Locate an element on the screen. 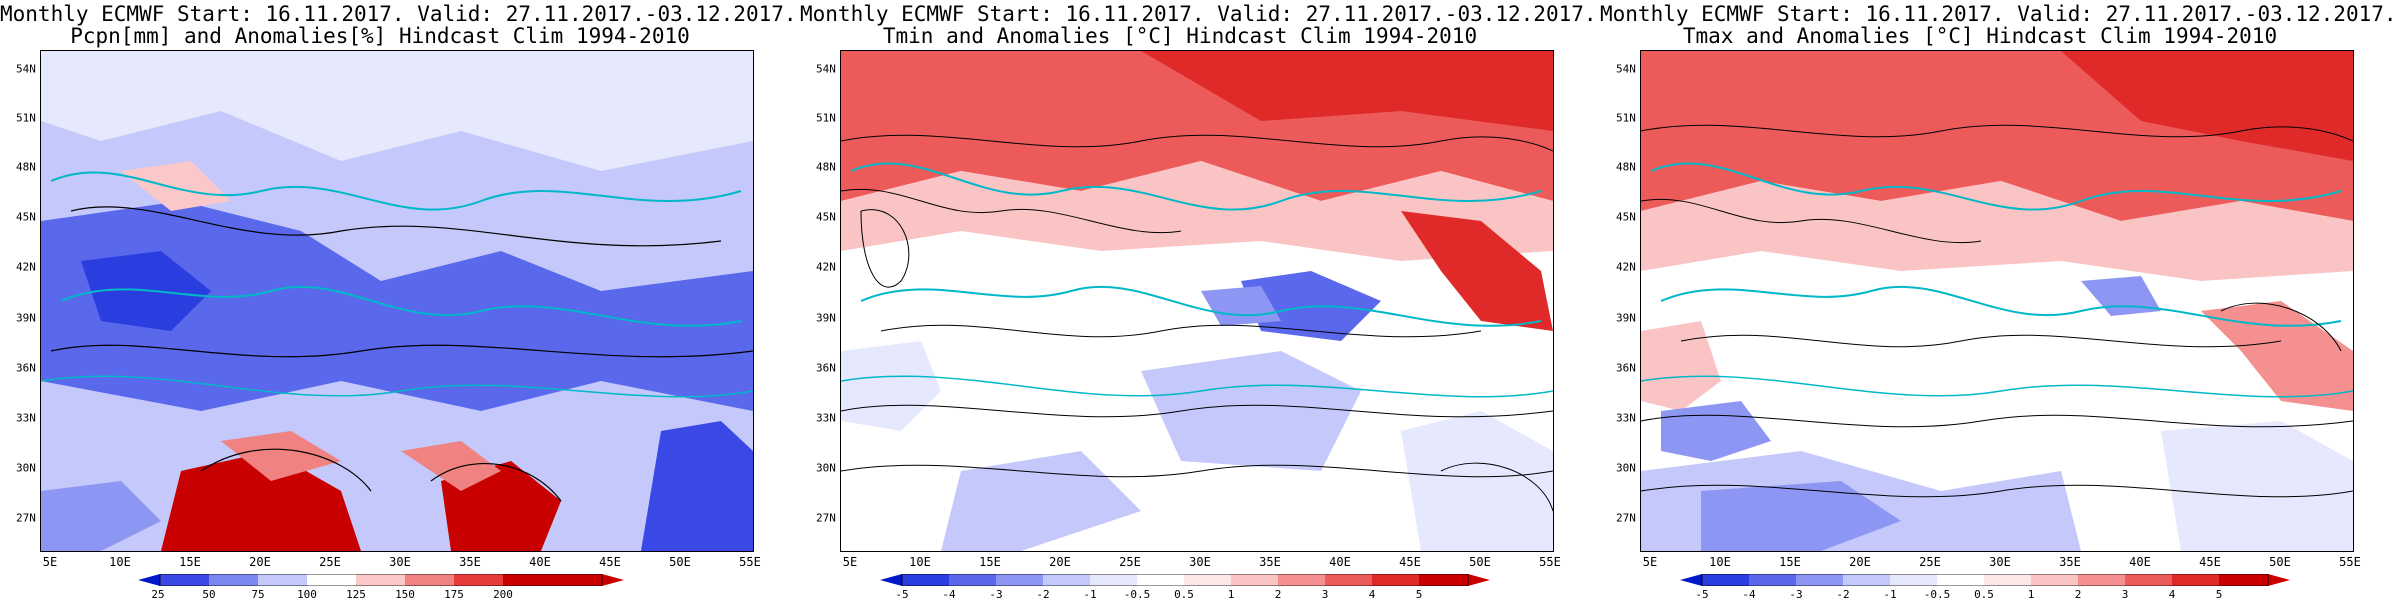 The width and height of the screenshot is (2400, 601). colorbar-tick-label: 75 is located at coordinates (258, 594).